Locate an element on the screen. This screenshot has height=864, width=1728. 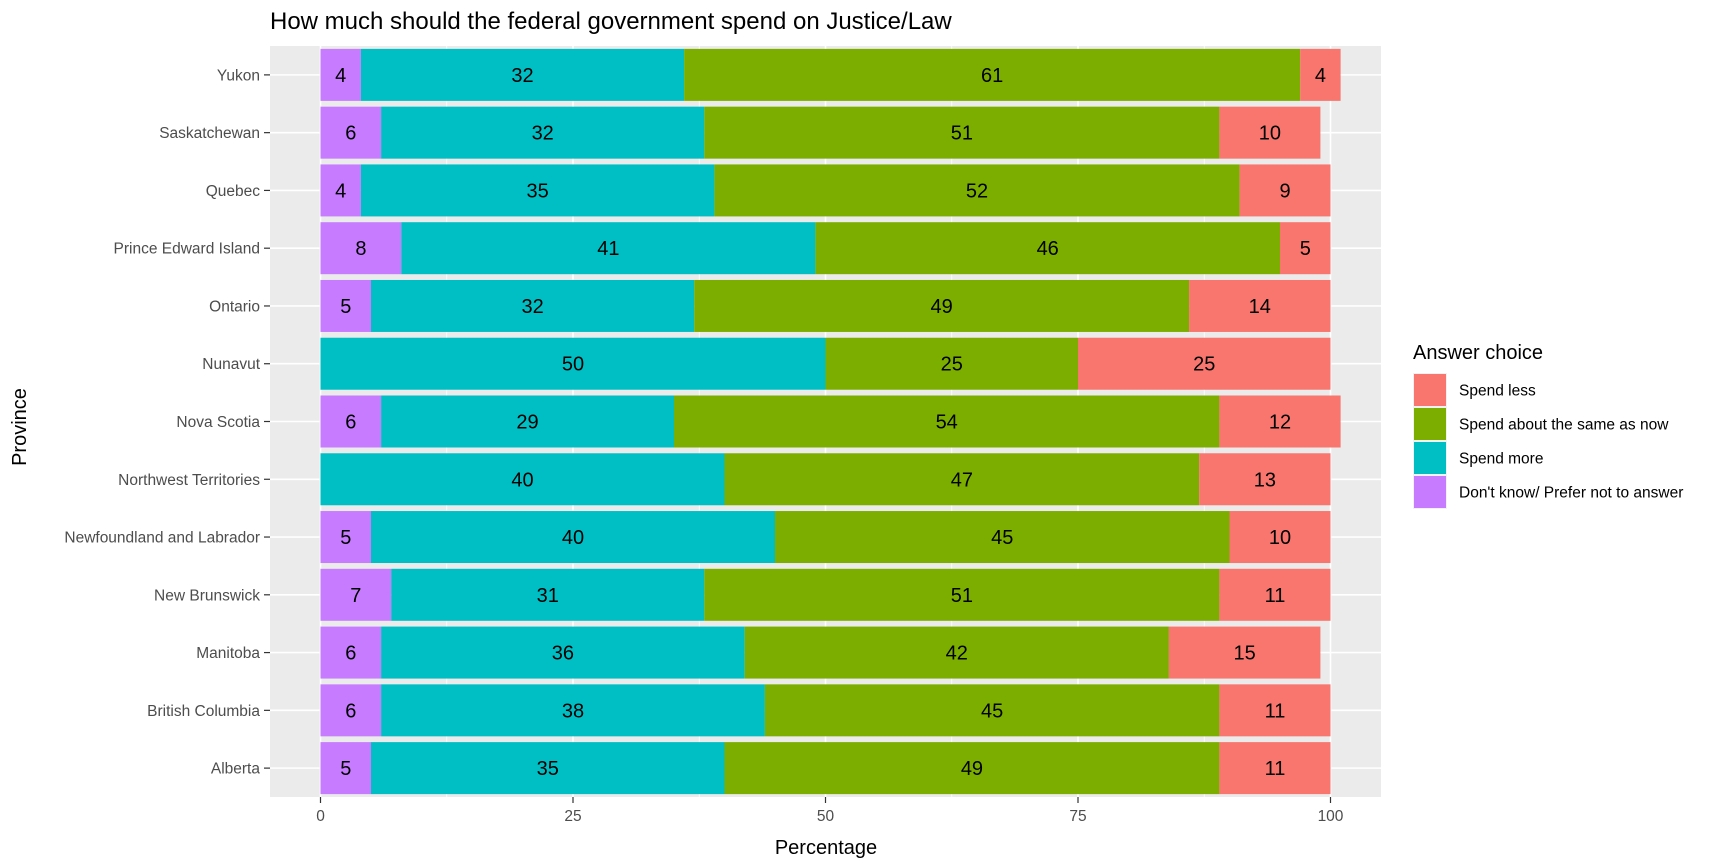
data-label: 12 is located at coordinates (1280, 423).